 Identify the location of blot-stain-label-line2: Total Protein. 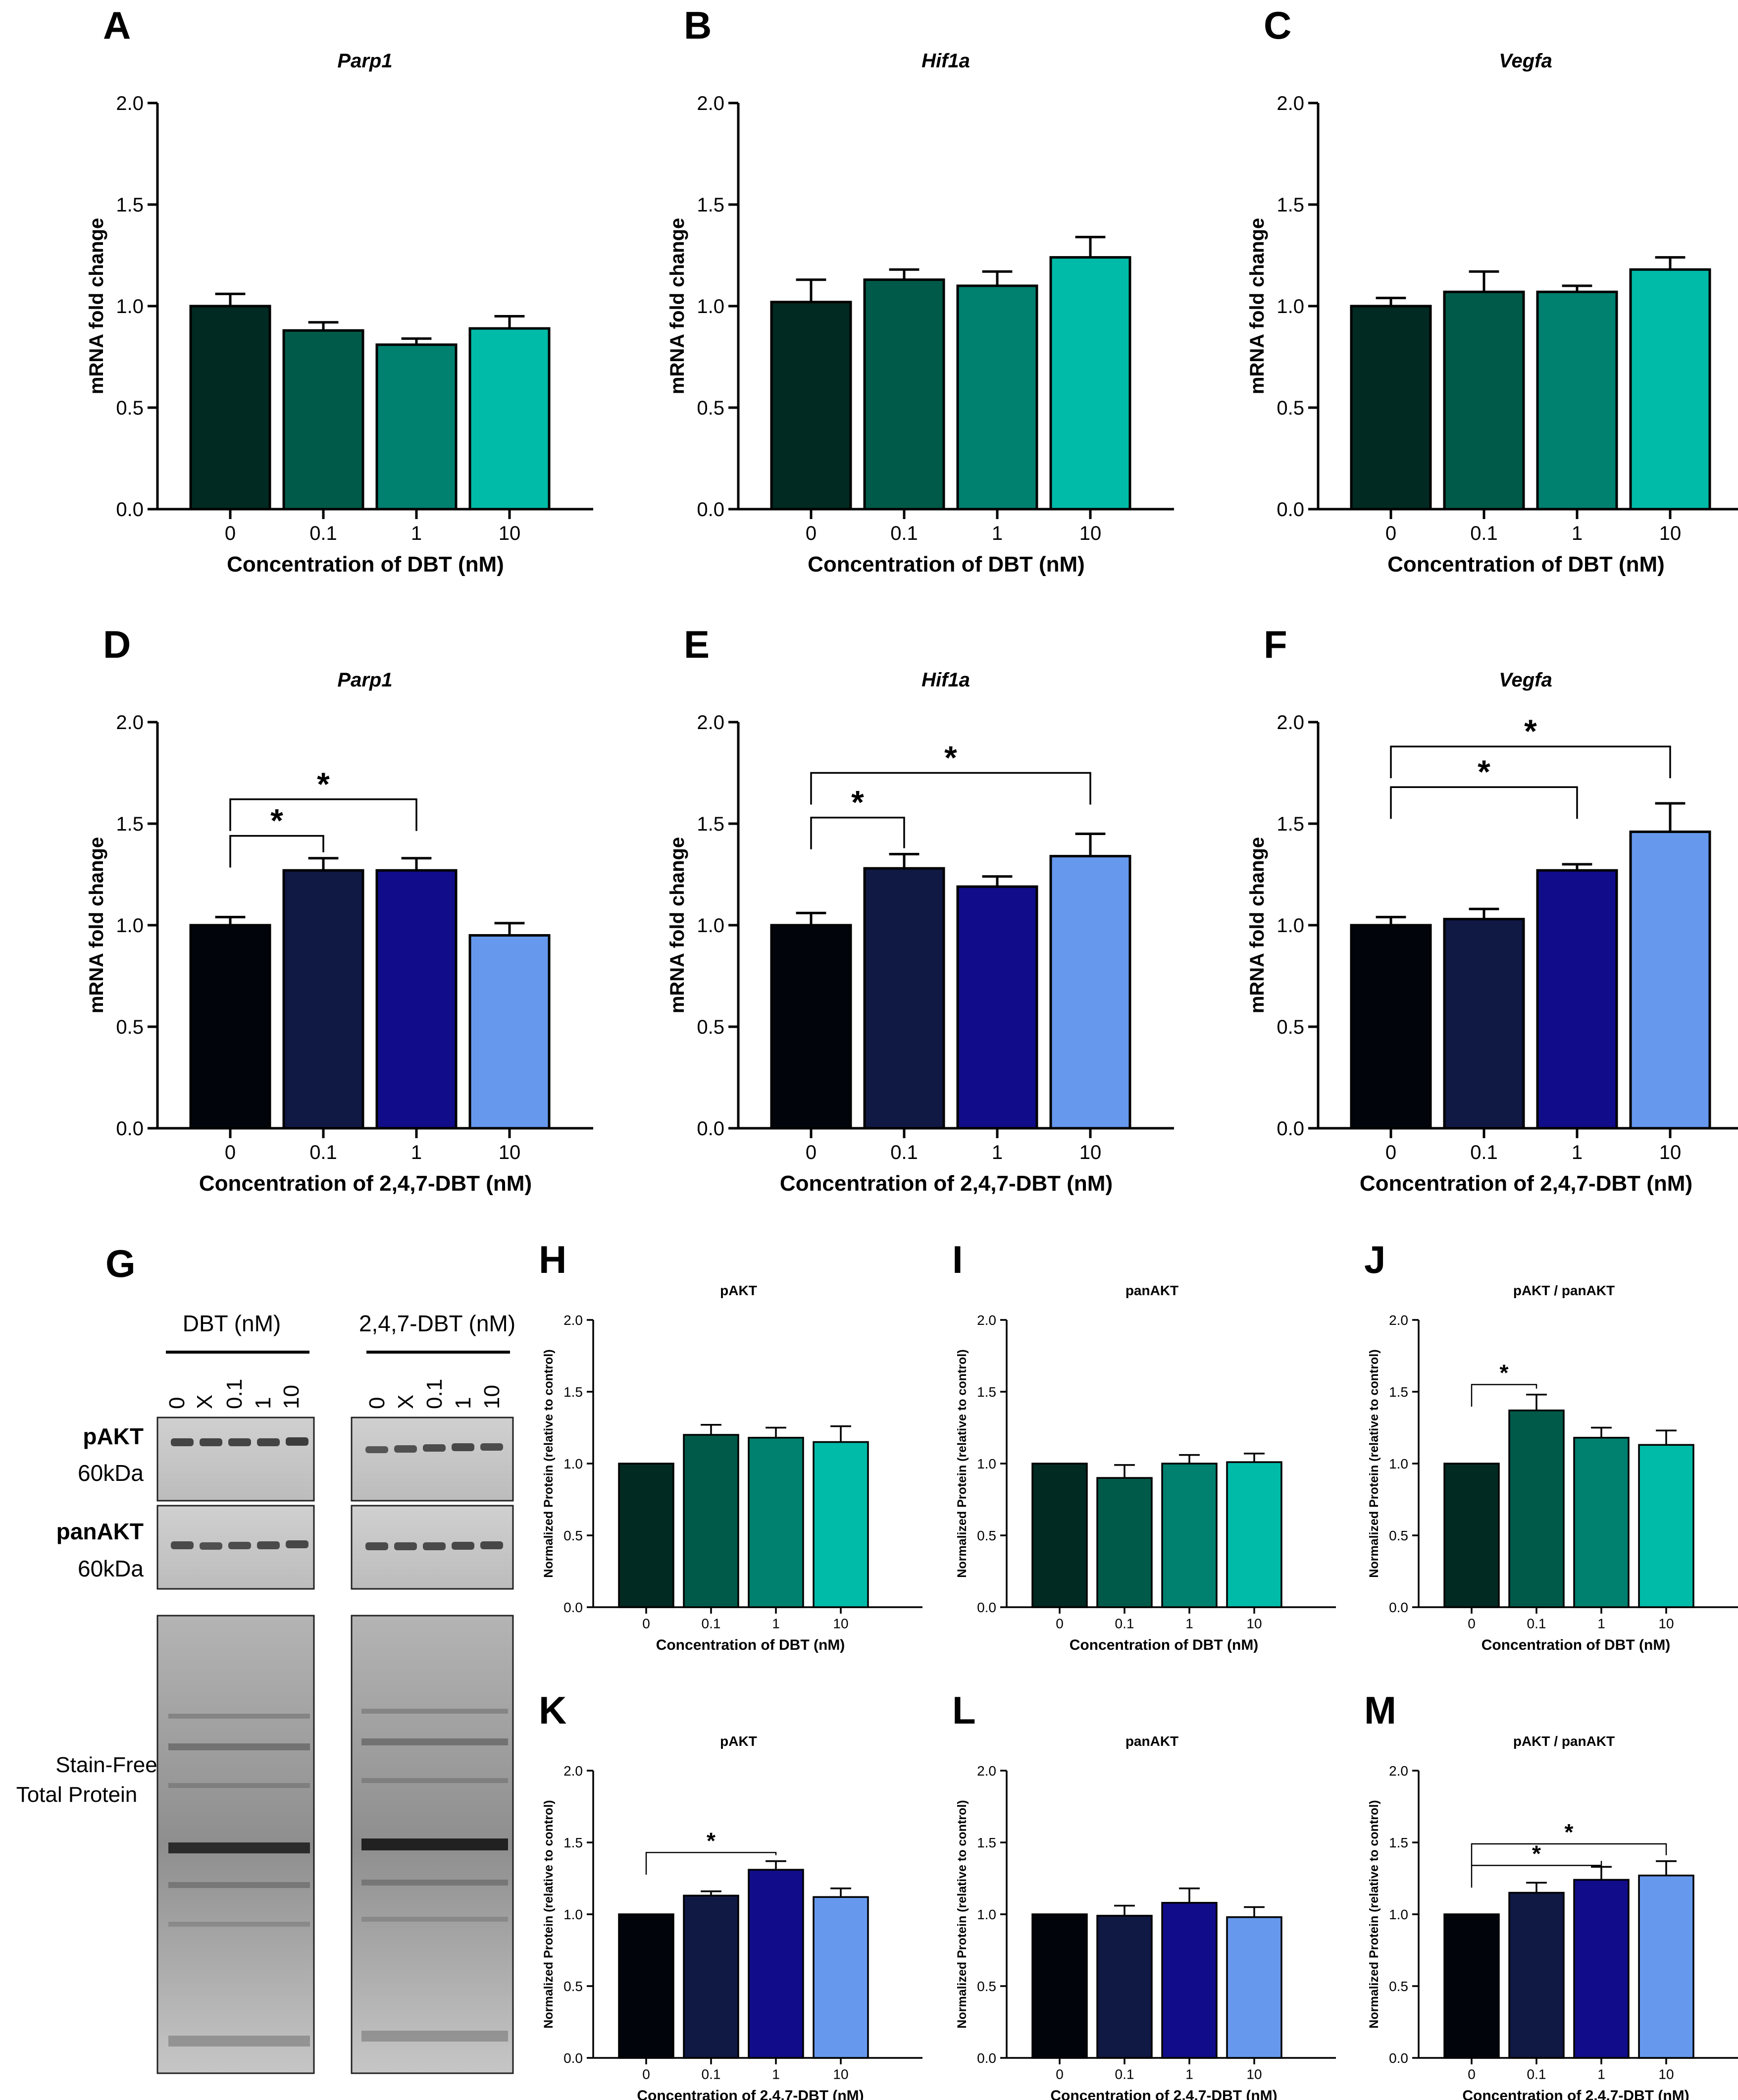
(77, 1795).